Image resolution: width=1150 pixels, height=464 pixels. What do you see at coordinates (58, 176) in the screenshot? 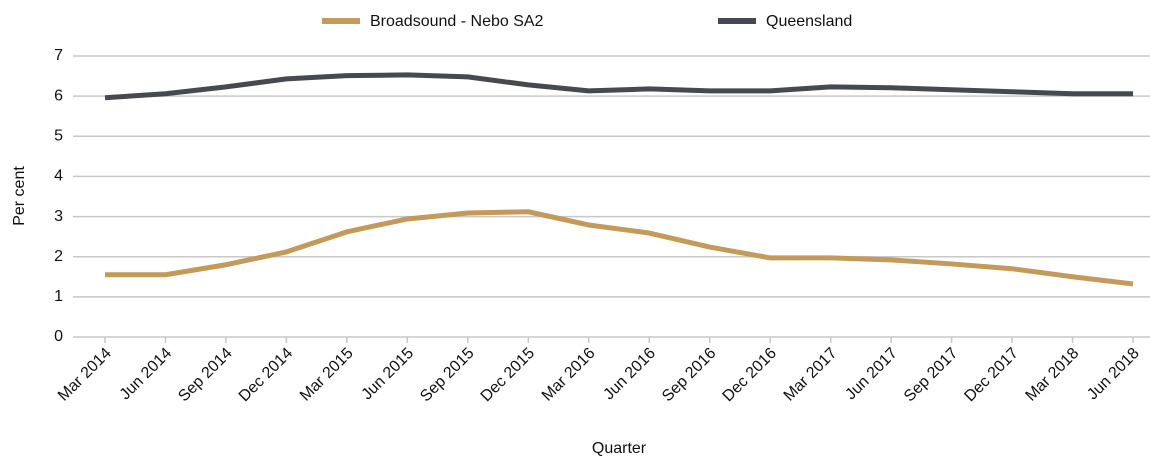
I see `y-tick-label: 4` at bounding box center [58, 176].